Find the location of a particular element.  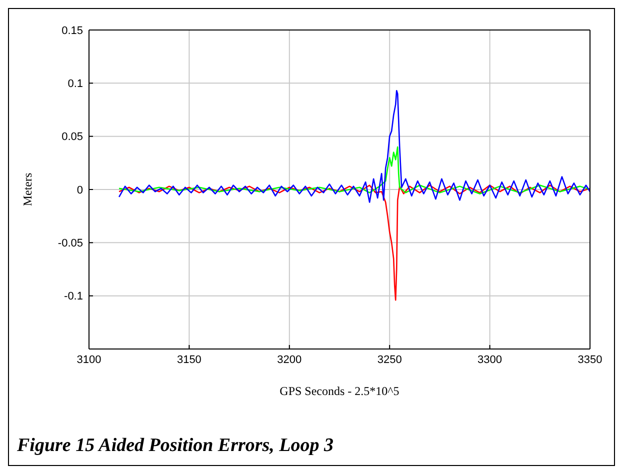

x-tick-label: 3300 is located at coordinates (490, 360).